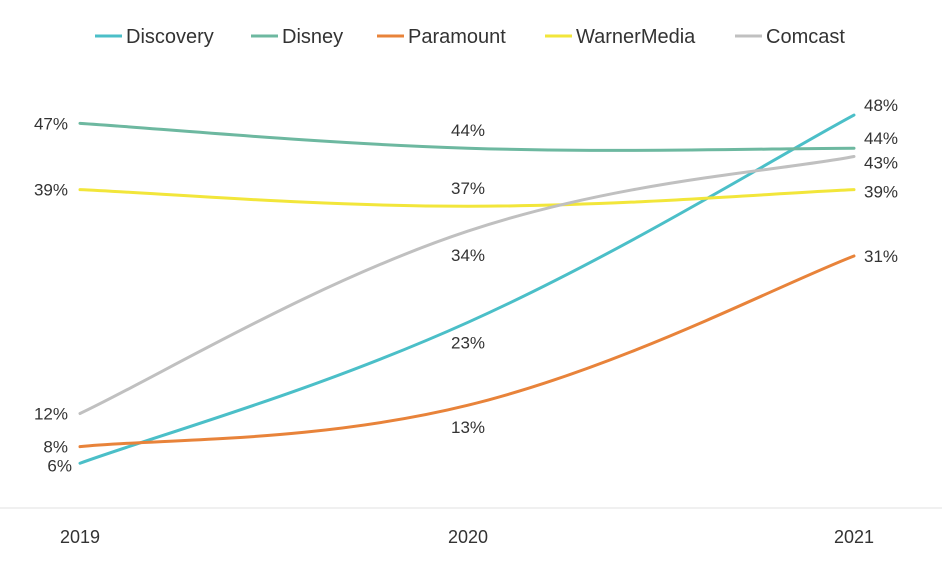  What do you see at coordinates (881, 162) in the screenshot?
I see `data-label-comcast-2021: 43%` at bounding box center [881, 162].